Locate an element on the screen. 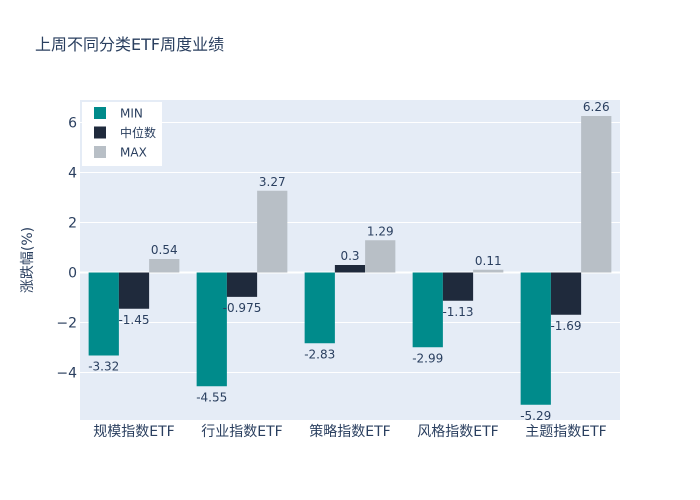 The width and height of the screenshot is (700, 500). data-label: -2.83 is located at coordinates (319, 354).